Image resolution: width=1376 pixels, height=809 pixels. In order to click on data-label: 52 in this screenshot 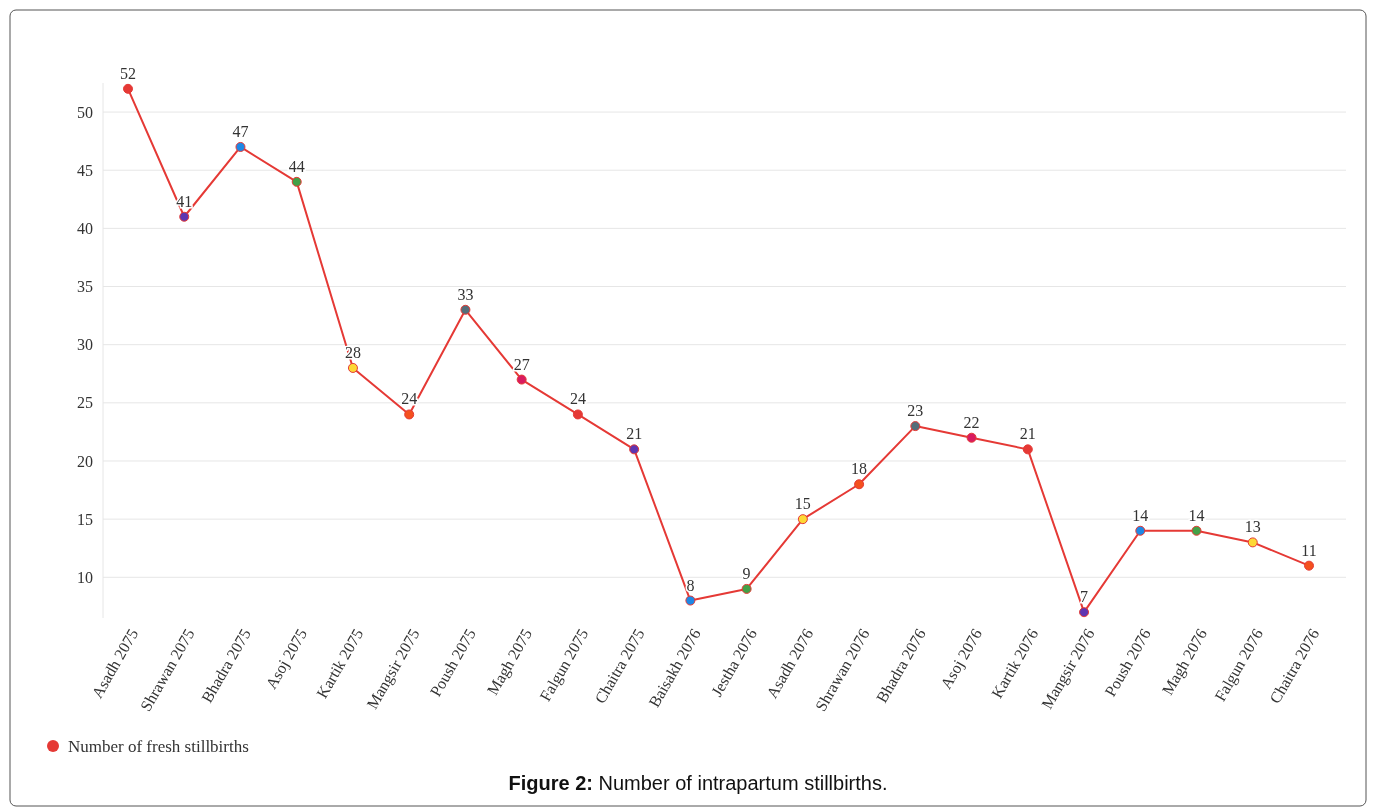, I will do `click(128, 73)`.